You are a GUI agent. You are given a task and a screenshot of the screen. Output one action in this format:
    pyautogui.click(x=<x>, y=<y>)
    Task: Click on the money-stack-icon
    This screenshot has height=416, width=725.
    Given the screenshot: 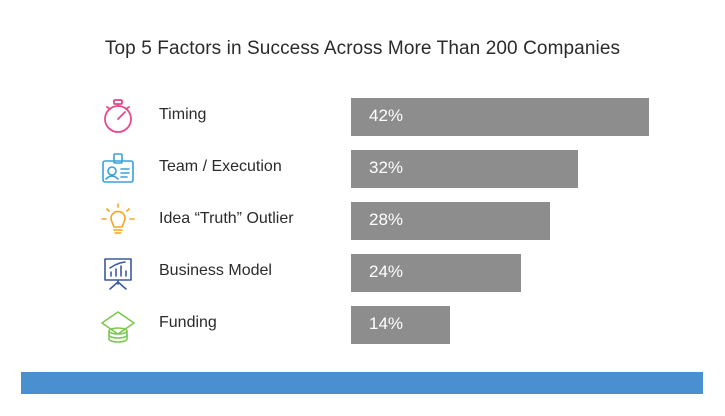 What is the action you would take?
    pyautogui.click(x=118, y=324)
    